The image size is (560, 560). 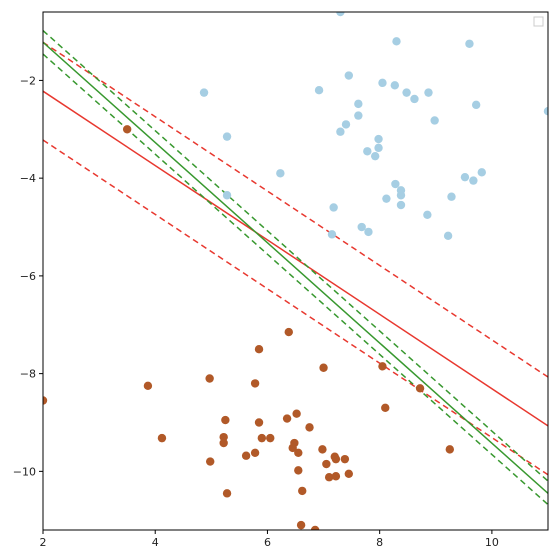 What do you see at coordinates (24, 471) in the screenshot?
I see `y-tick-label: −10` at bounding box center [24, 471].